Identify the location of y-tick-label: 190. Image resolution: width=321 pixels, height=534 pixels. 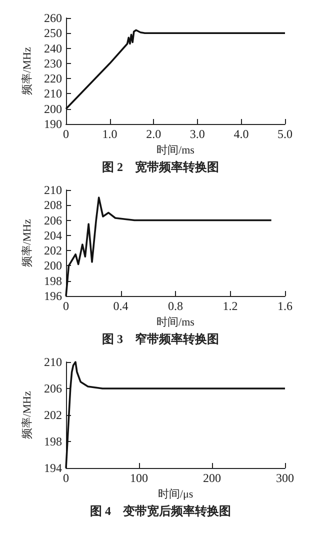
(53, 124).